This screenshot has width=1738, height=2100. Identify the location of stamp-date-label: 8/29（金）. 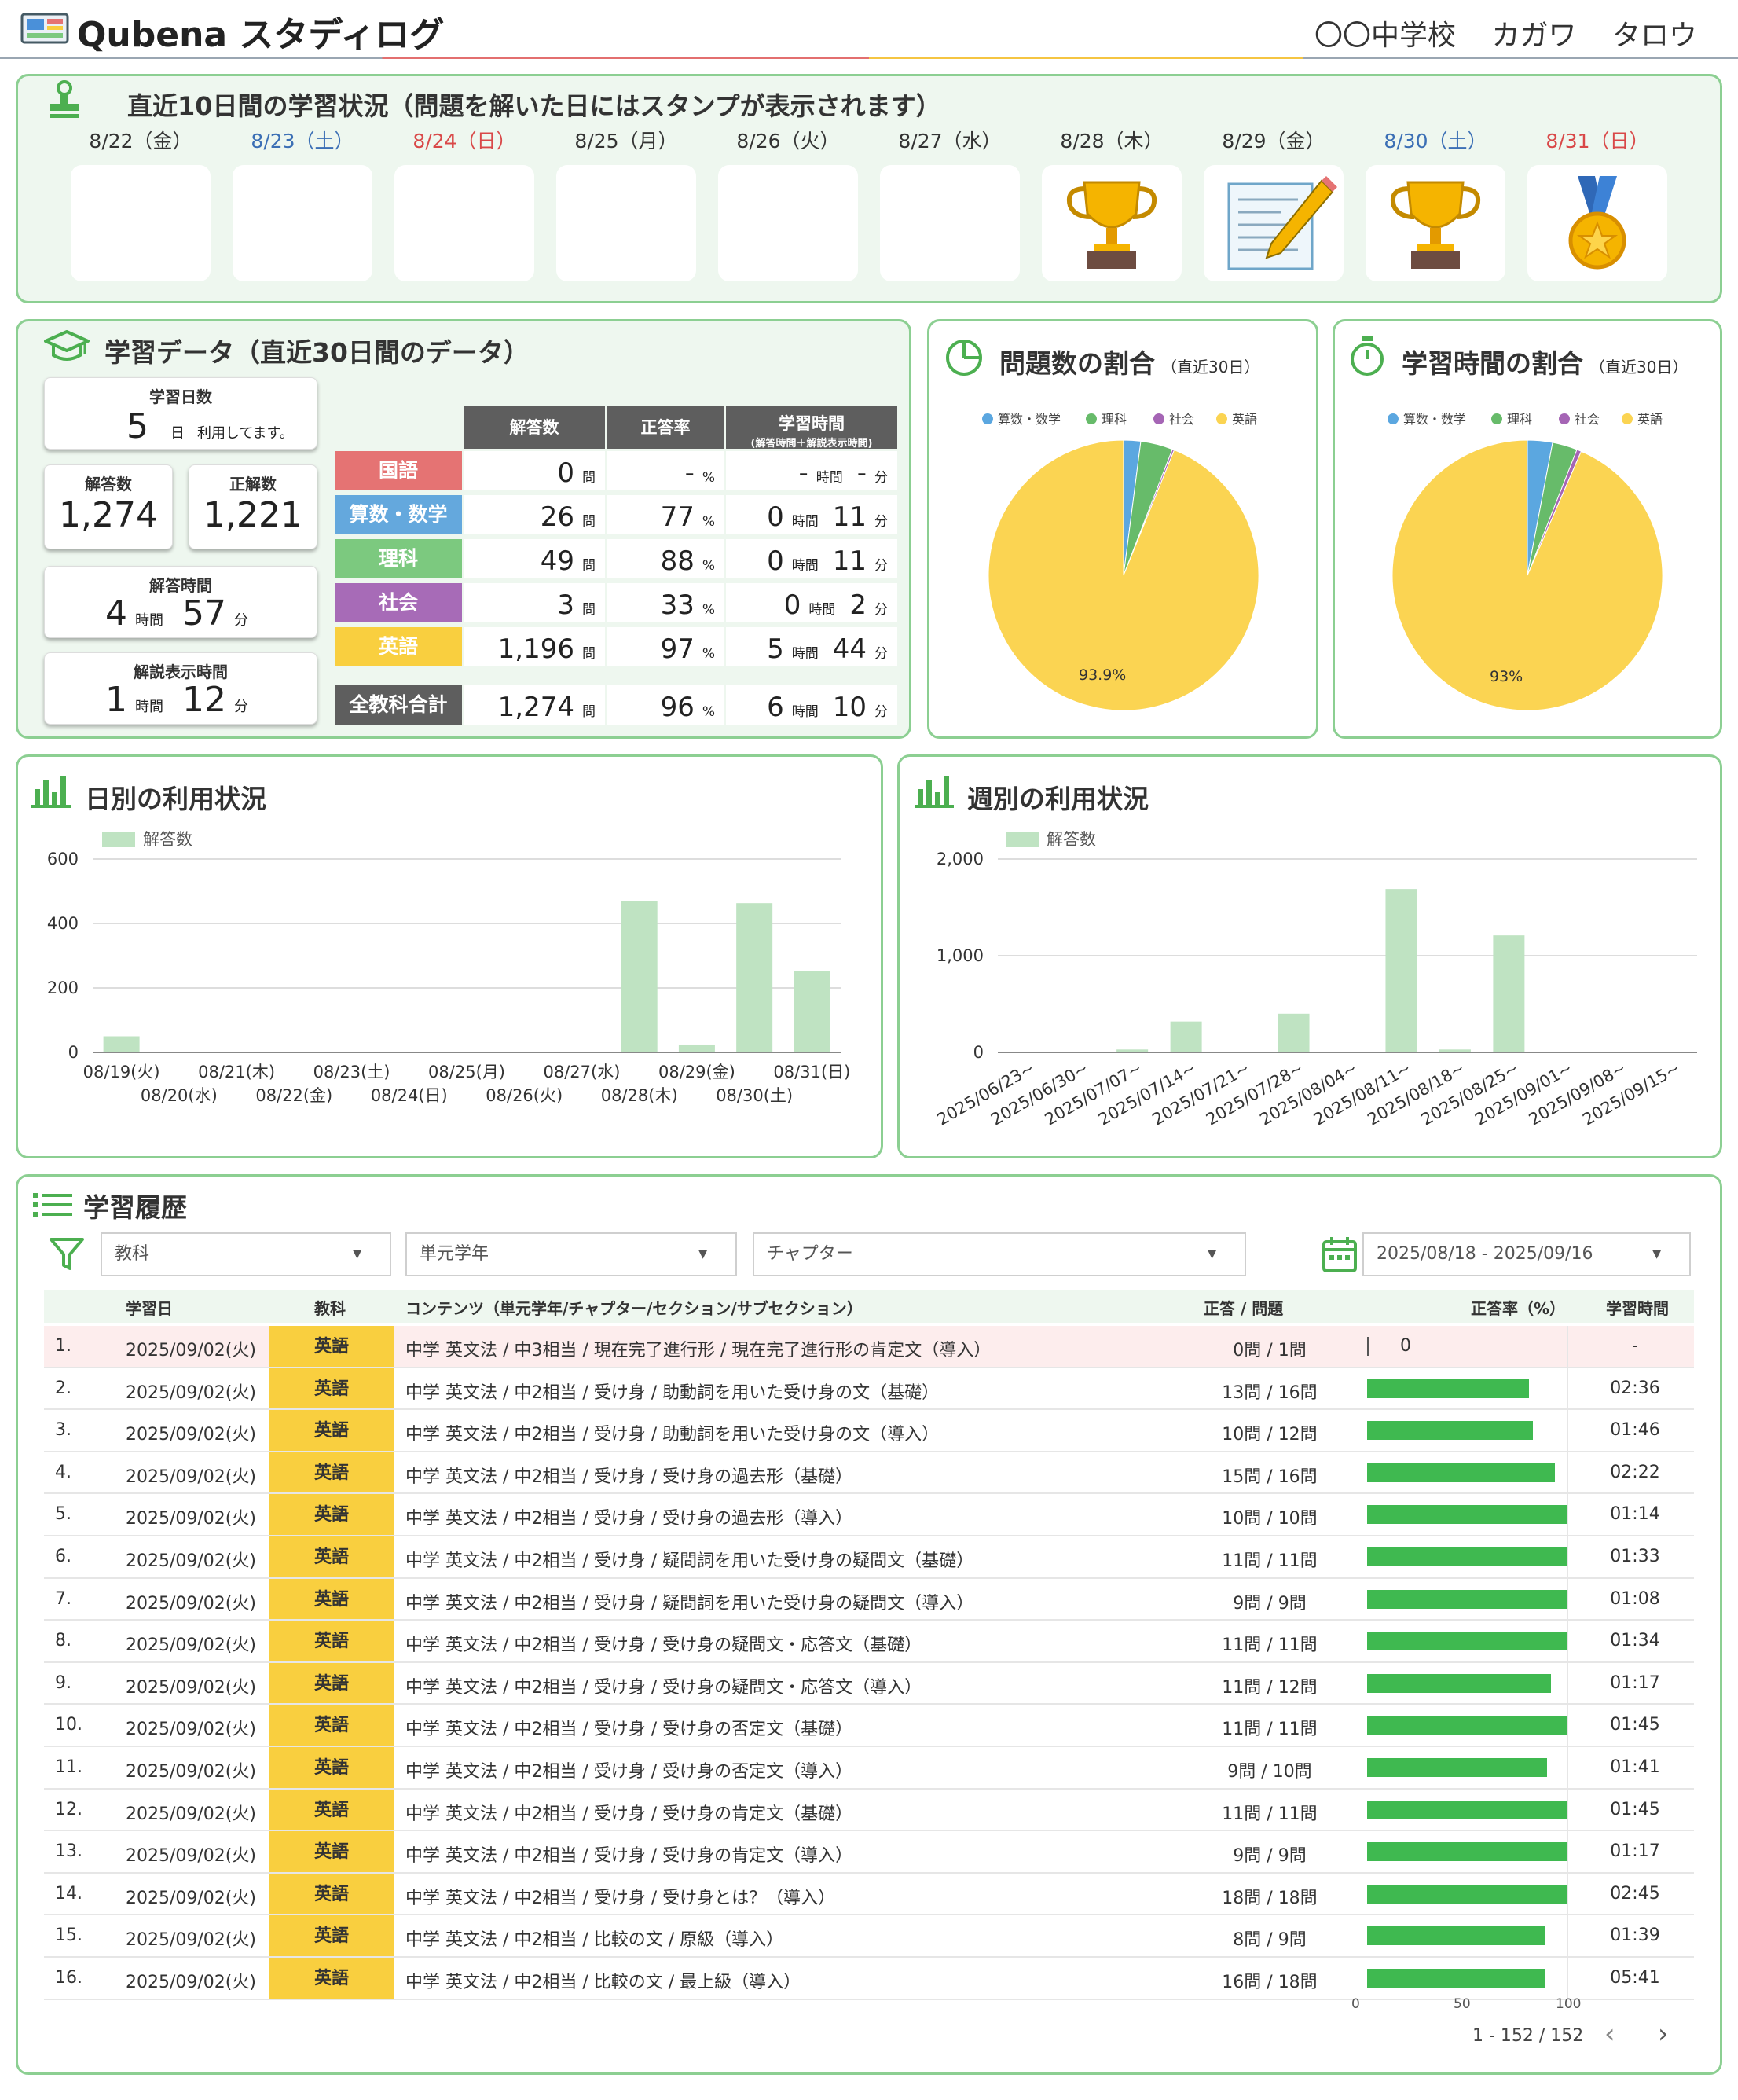
(1274, 141).